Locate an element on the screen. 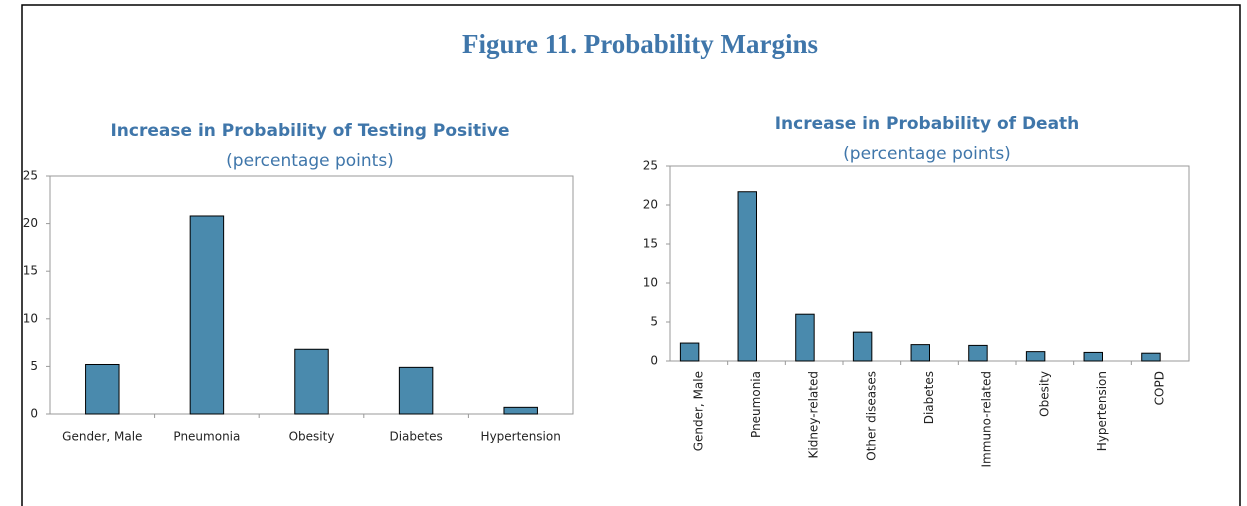 The width and height of the screenshot is (1247, 506). x-tick-label: Immuno-related is located at coordinates (987, 419).